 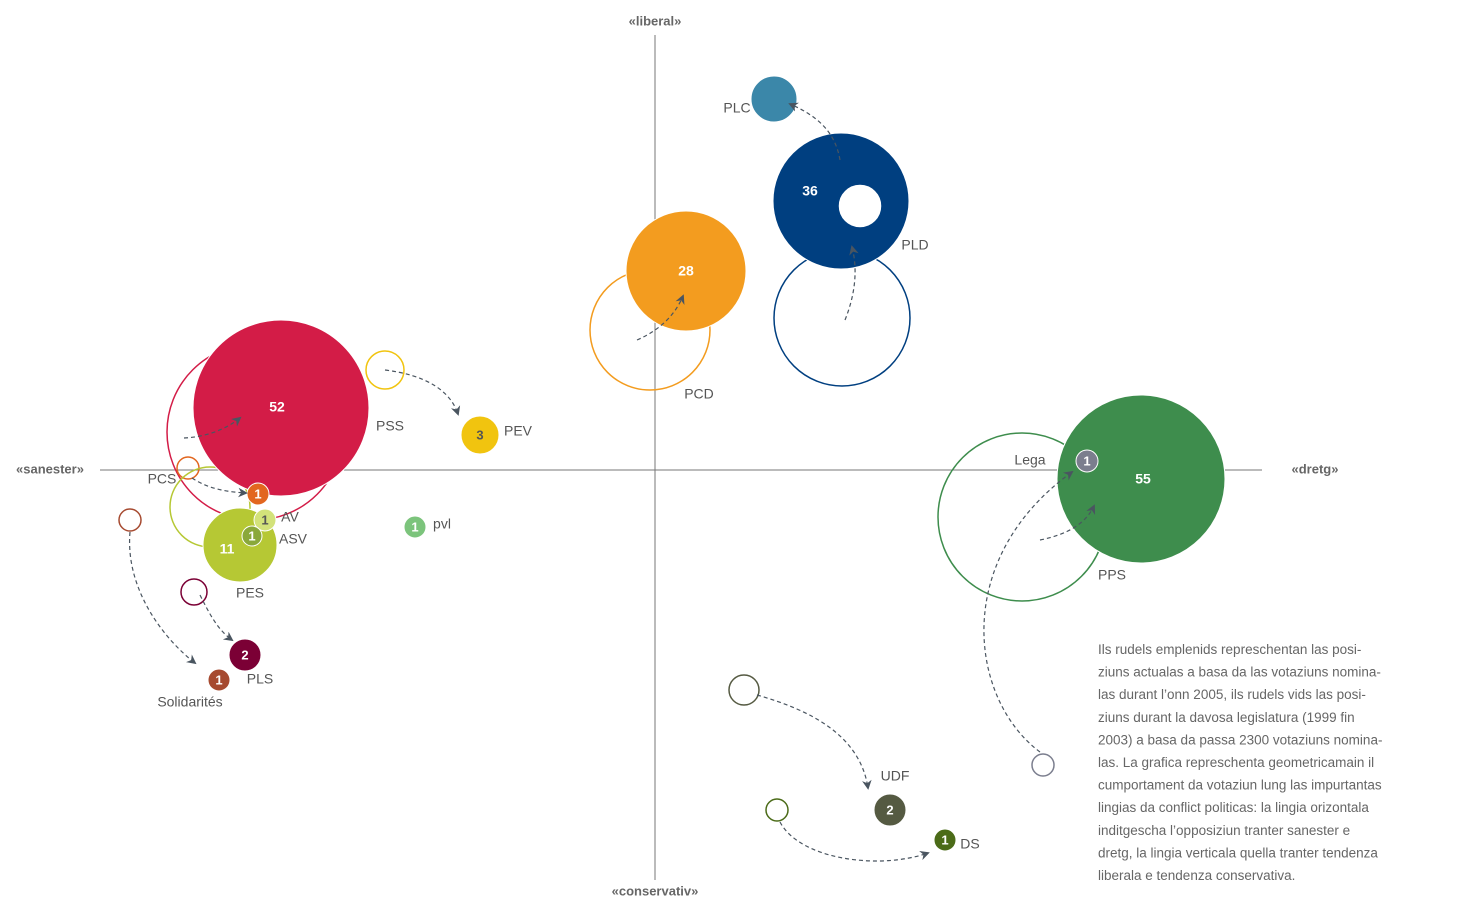 What do you see at coordinates (442, 524) in the screenshot?
I see `party-label: pvl` at bounding box center [442, 524].